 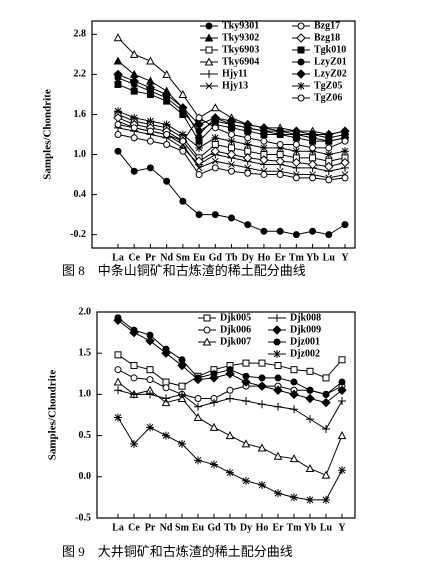 What do you see at coordinates (330, 73) in the screenshot?
I see `legend-label: LzyZ02` at bounding box center [330, 73].